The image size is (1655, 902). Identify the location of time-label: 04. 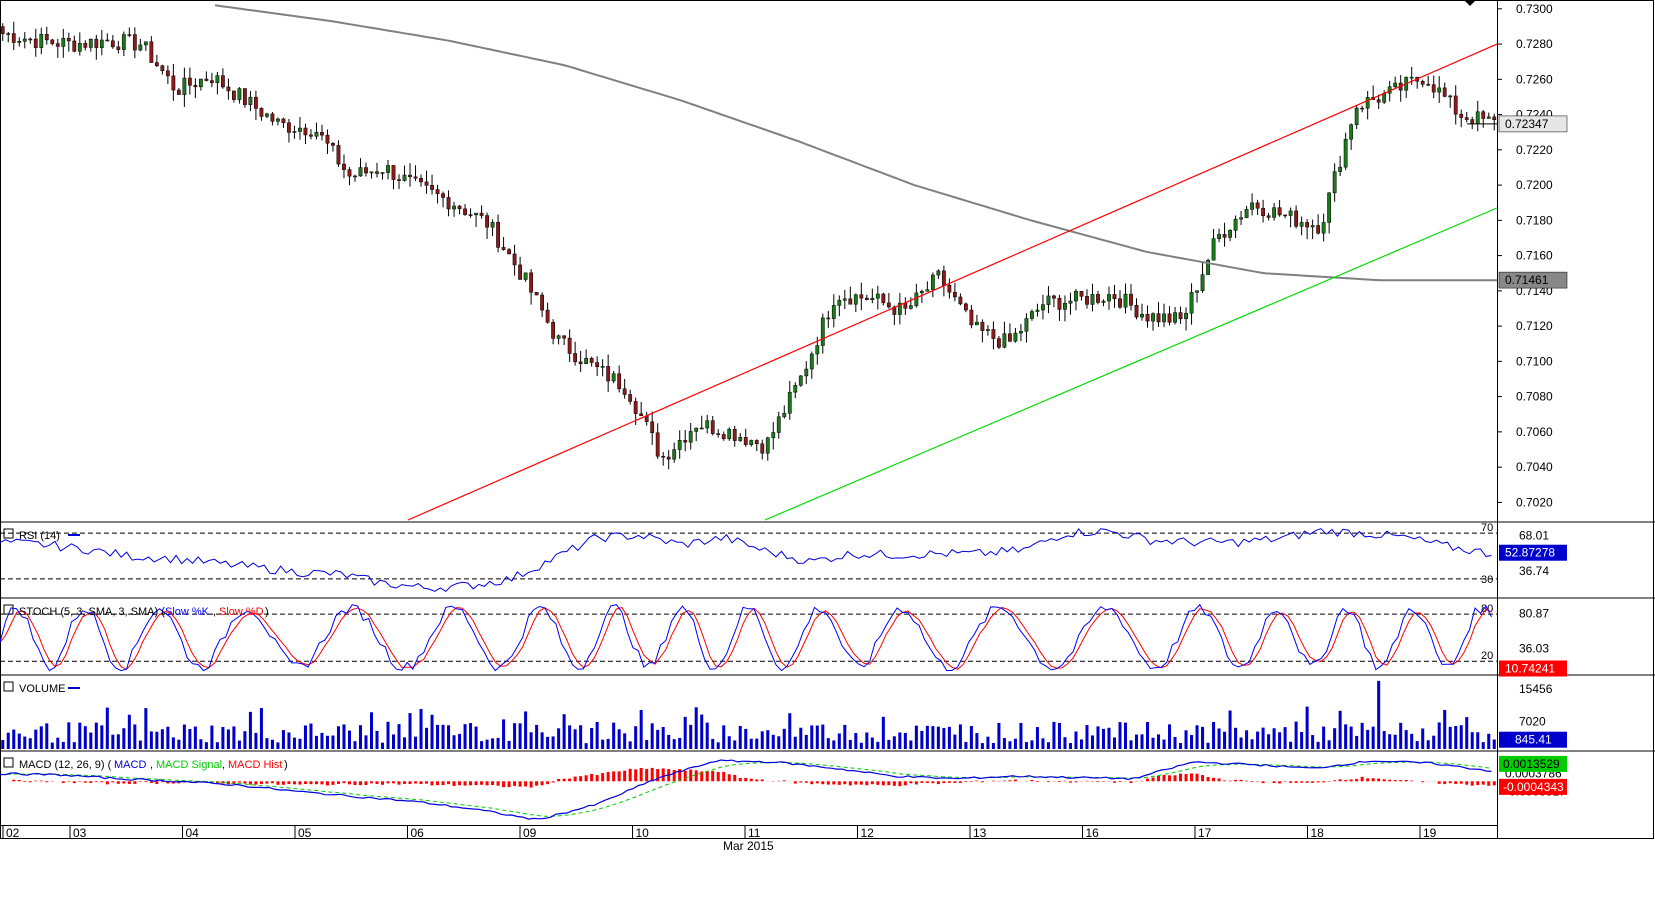
(193, 833).